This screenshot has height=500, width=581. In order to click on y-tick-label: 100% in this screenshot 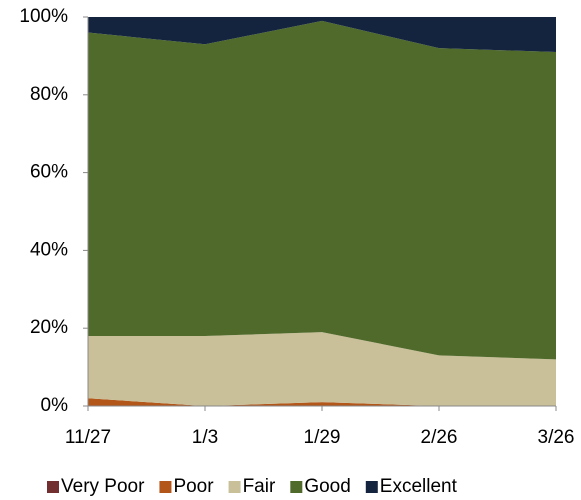, I will do `click(43, 16)`.